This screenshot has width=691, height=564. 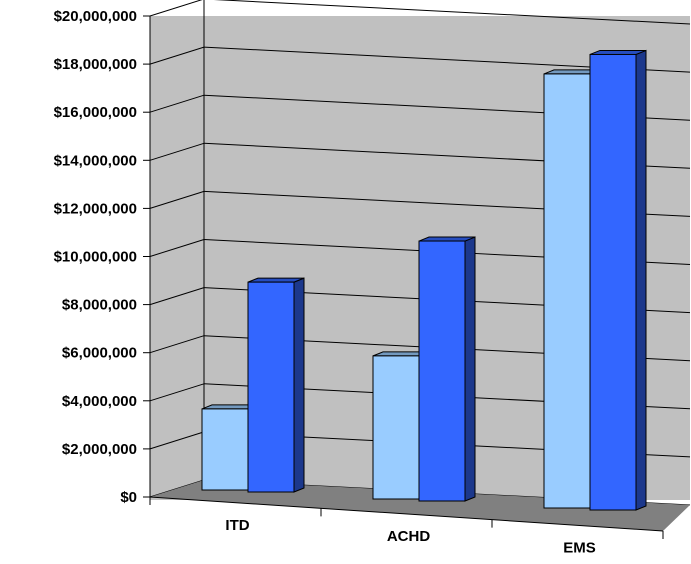 I want to click on y-tick-label: $0, so click(x=128, y=497).